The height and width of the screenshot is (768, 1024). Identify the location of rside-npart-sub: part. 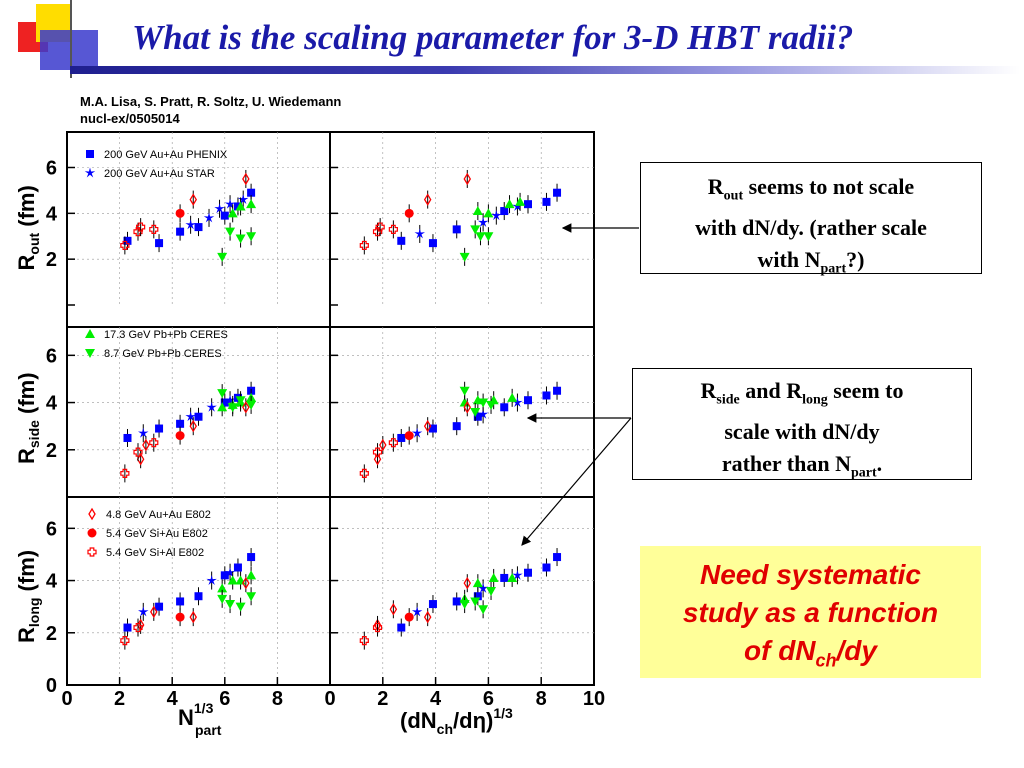
(863, 473).